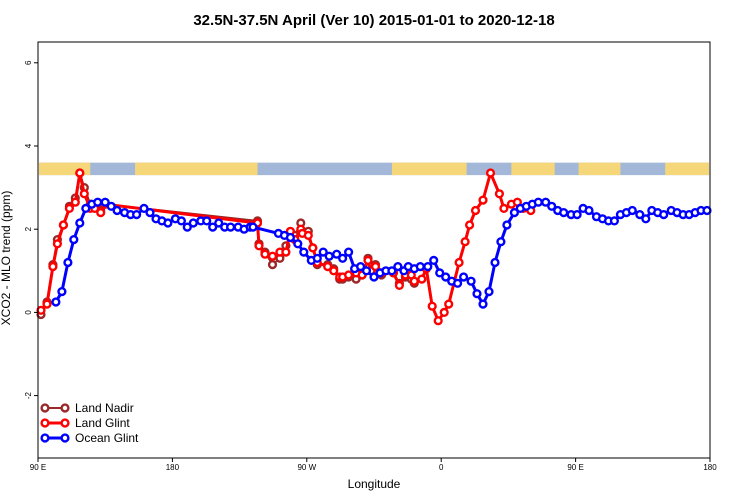  Describe the element at coordinates (173, 467) in the screenshot. I see `x-tick-label: 180` at that location.